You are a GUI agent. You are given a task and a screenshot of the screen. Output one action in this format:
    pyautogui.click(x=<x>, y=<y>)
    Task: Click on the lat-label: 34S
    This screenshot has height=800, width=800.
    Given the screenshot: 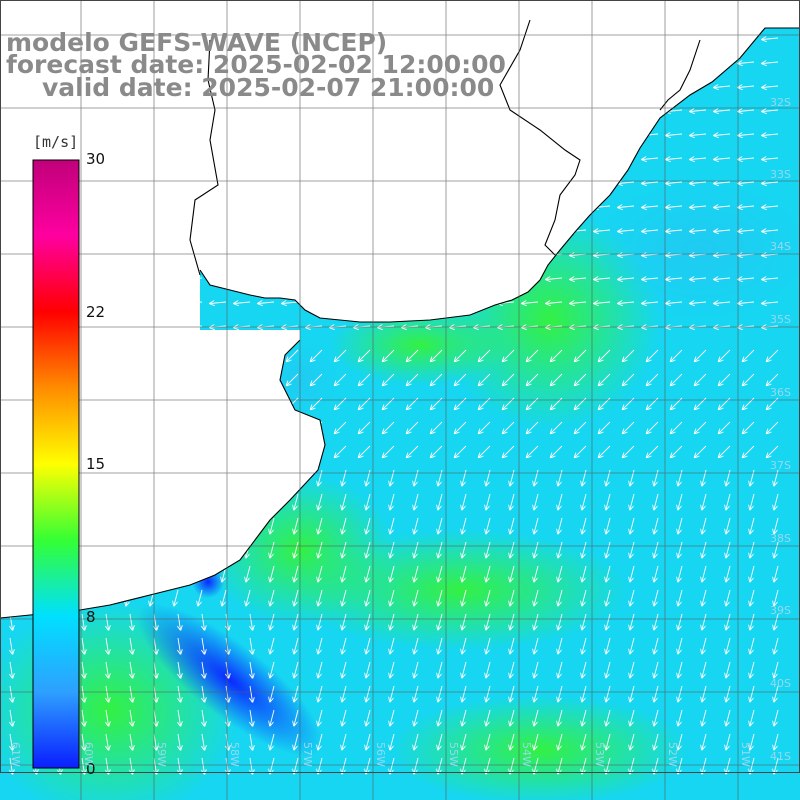 What is the action you would take?
    pyautogui.click(x=780, y=246)
    